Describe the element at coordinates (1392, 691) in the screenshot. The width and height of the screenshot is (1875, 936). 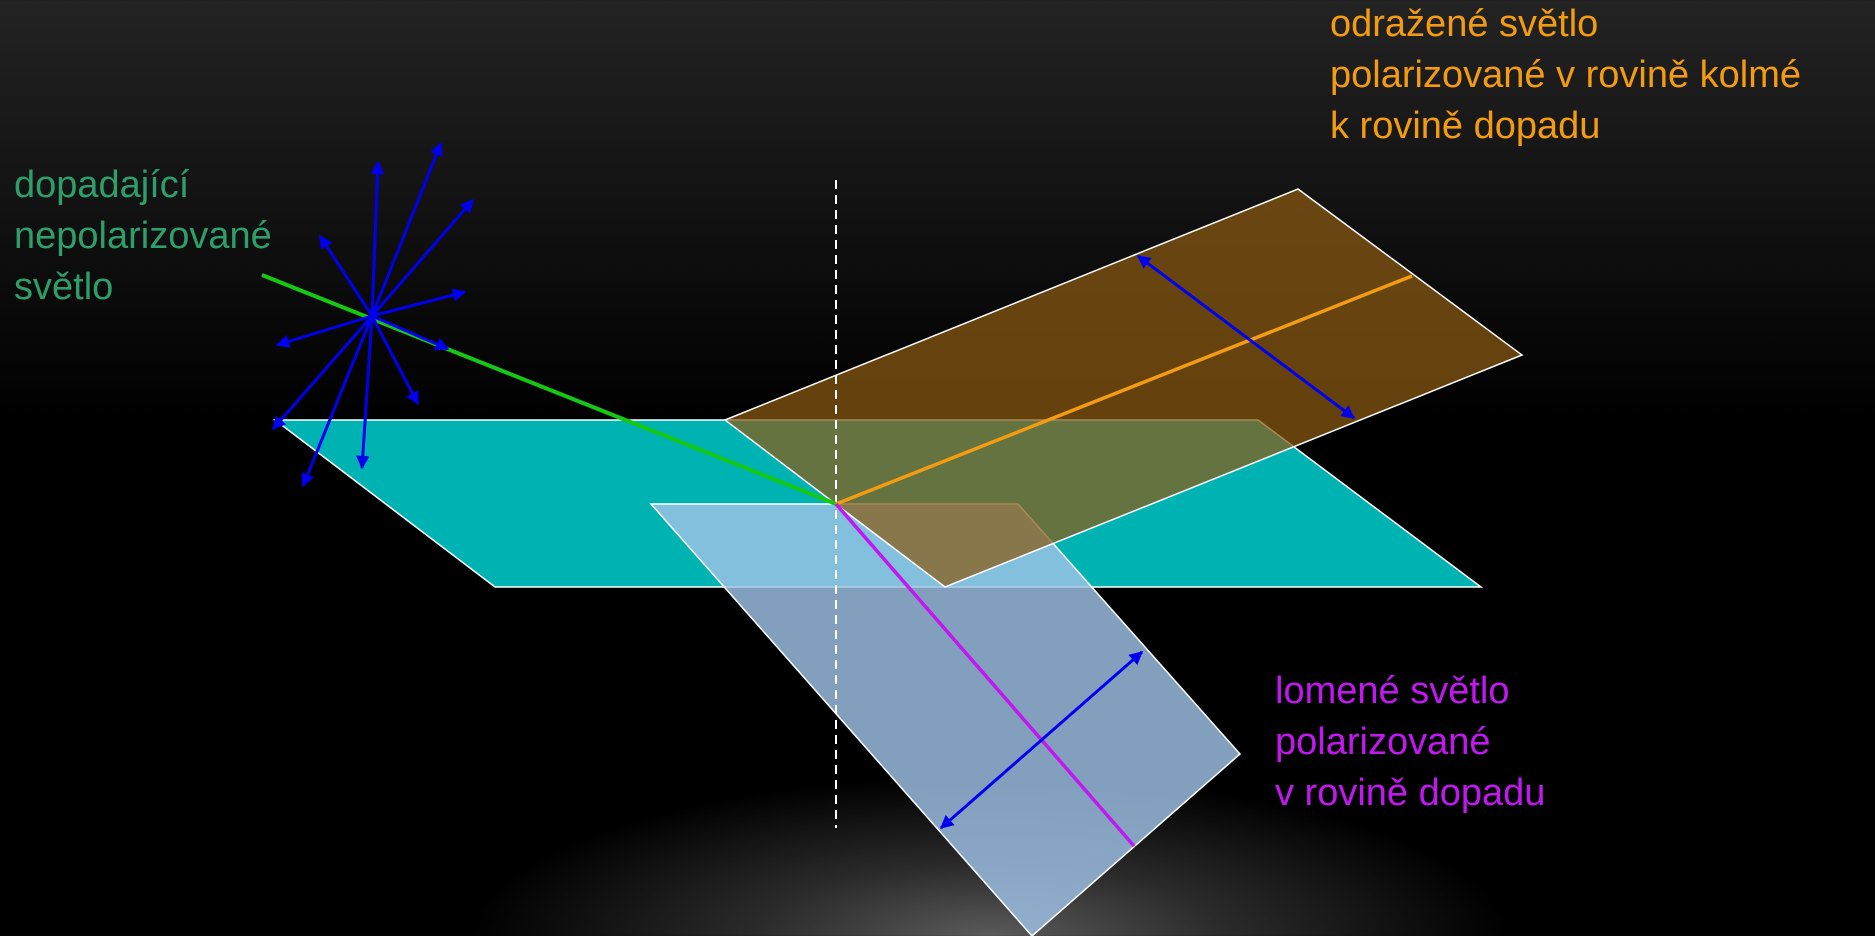
I see `refracted-label-line-1: lomené světlo` at that location.